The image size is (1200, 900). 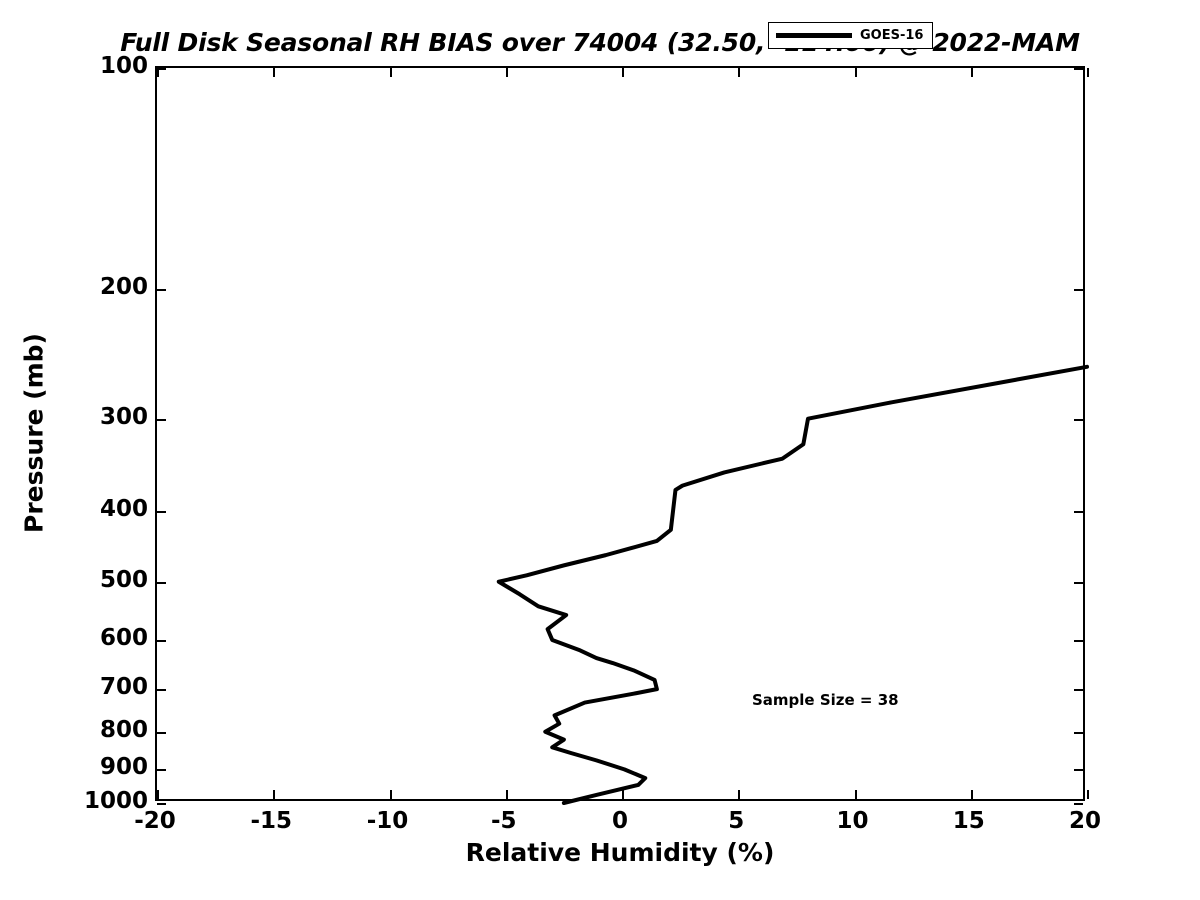 I want to click on y-tick-label-200: 200, so click(x=123, y=287).